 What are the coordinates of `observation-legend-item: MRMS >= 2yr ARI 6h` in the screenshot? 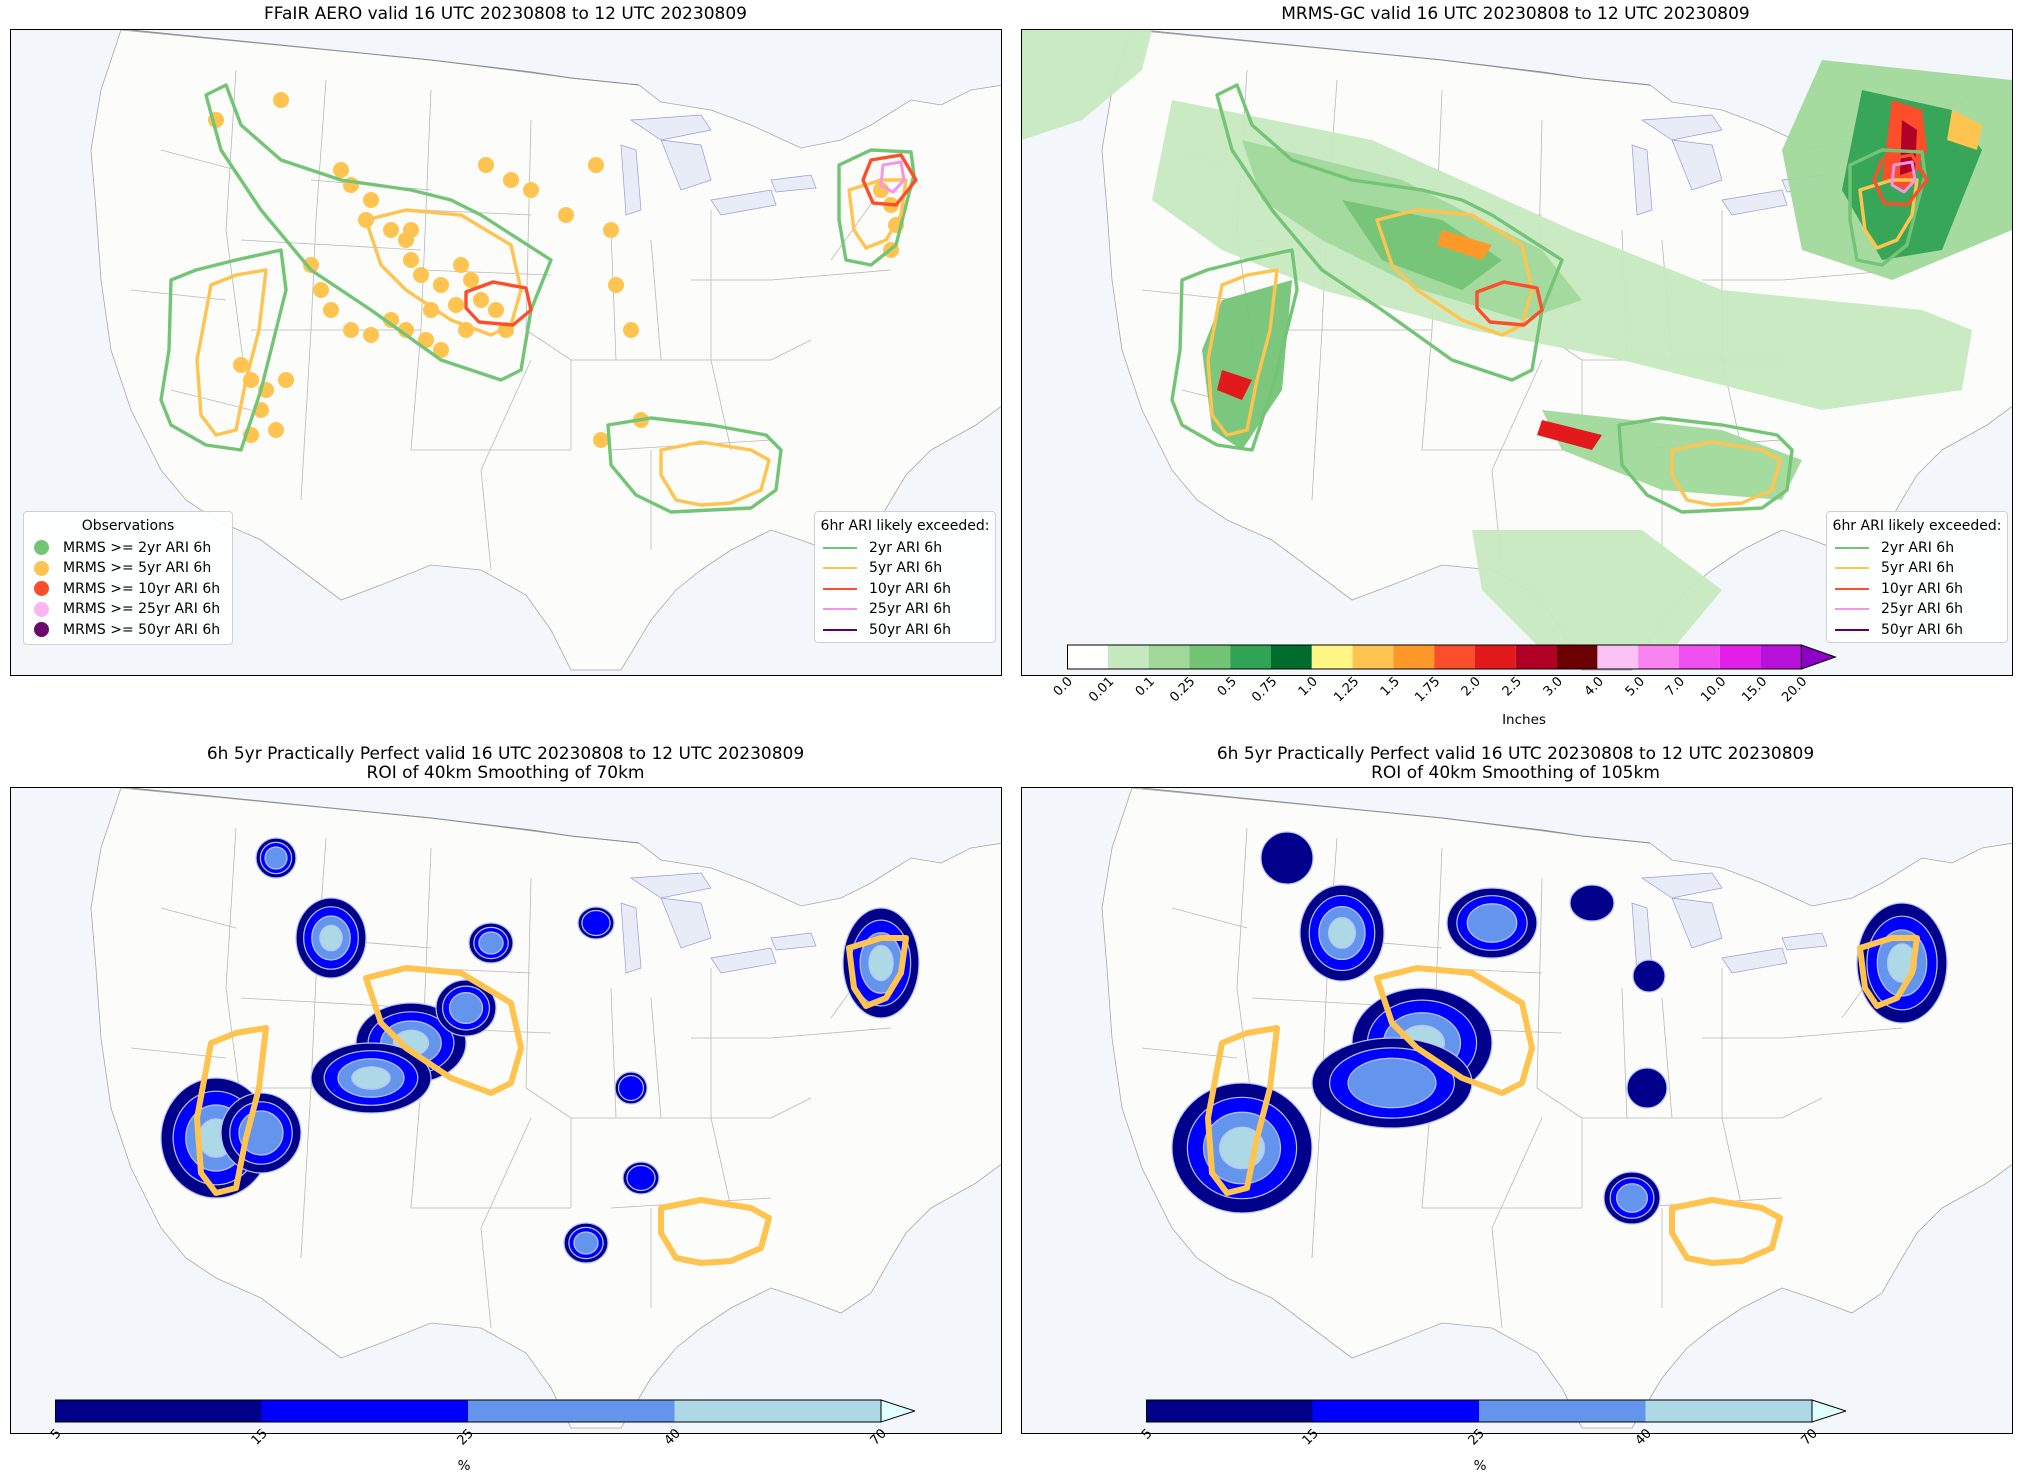 It's located at (128, 548).